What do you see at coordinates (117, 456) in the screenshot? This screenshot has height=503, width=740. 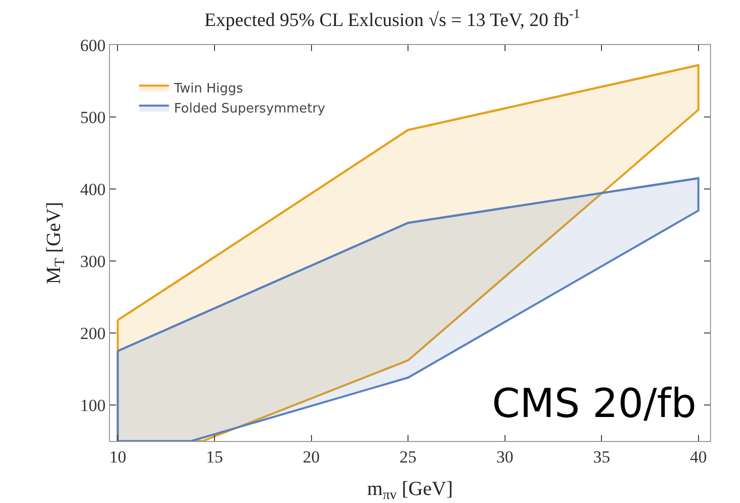 I see `x-tick-label: 10` at bounding box center [117, 456].